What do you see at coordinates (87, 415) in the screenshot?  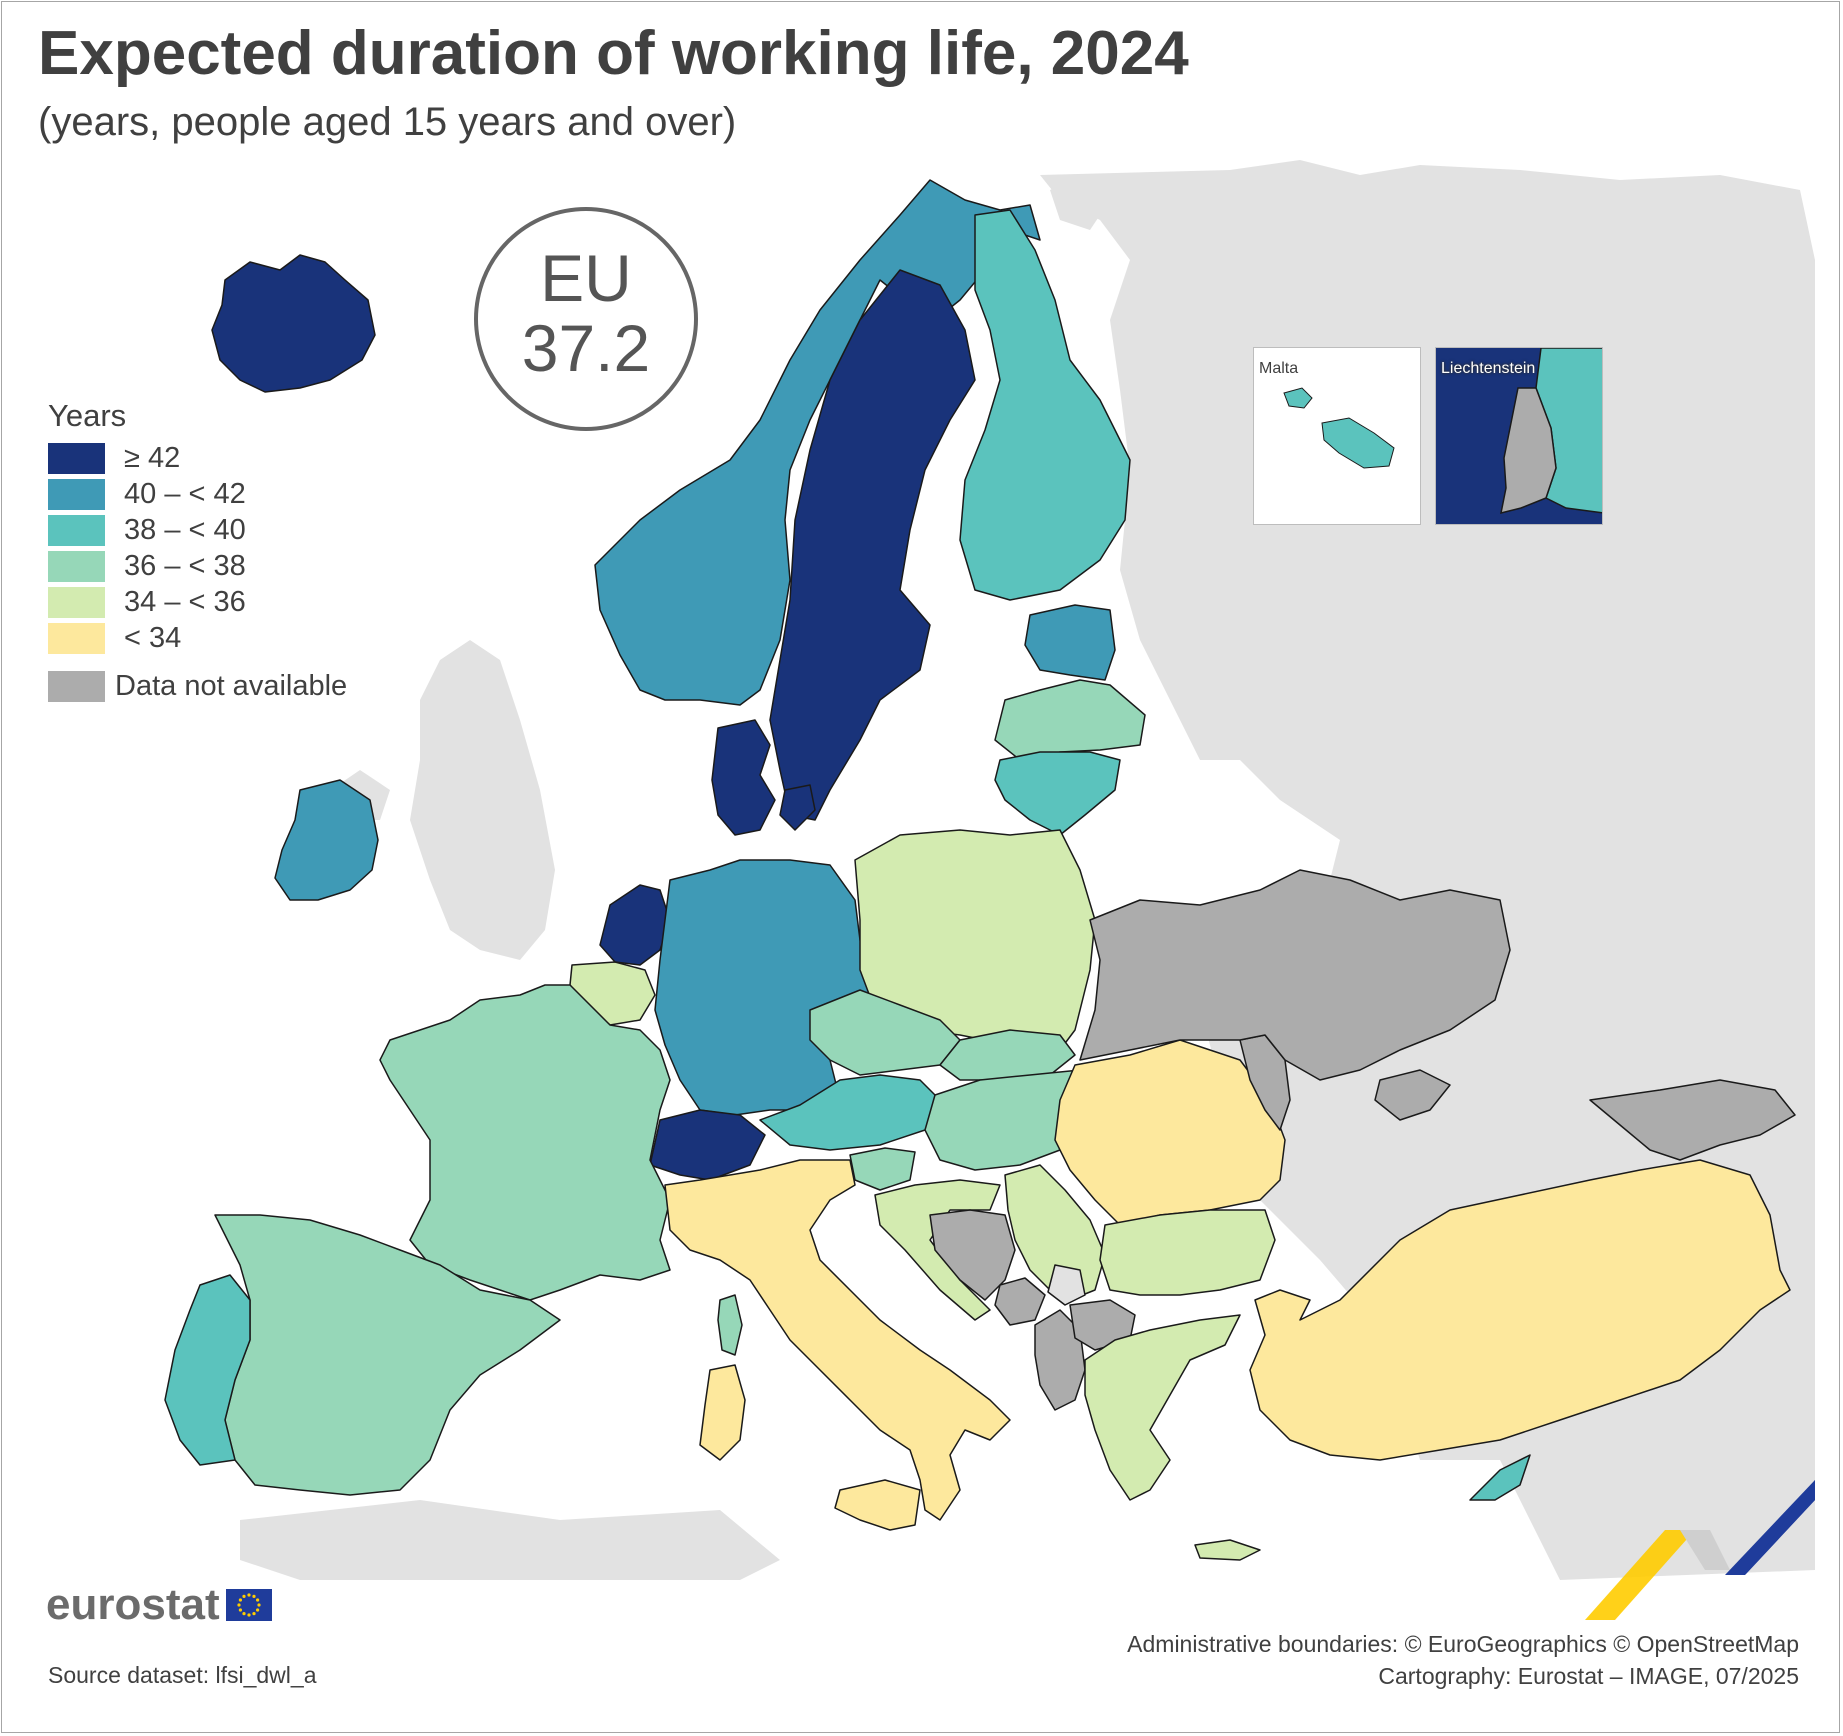 I see `legend-title: Years` at bounding box center [87, 415].